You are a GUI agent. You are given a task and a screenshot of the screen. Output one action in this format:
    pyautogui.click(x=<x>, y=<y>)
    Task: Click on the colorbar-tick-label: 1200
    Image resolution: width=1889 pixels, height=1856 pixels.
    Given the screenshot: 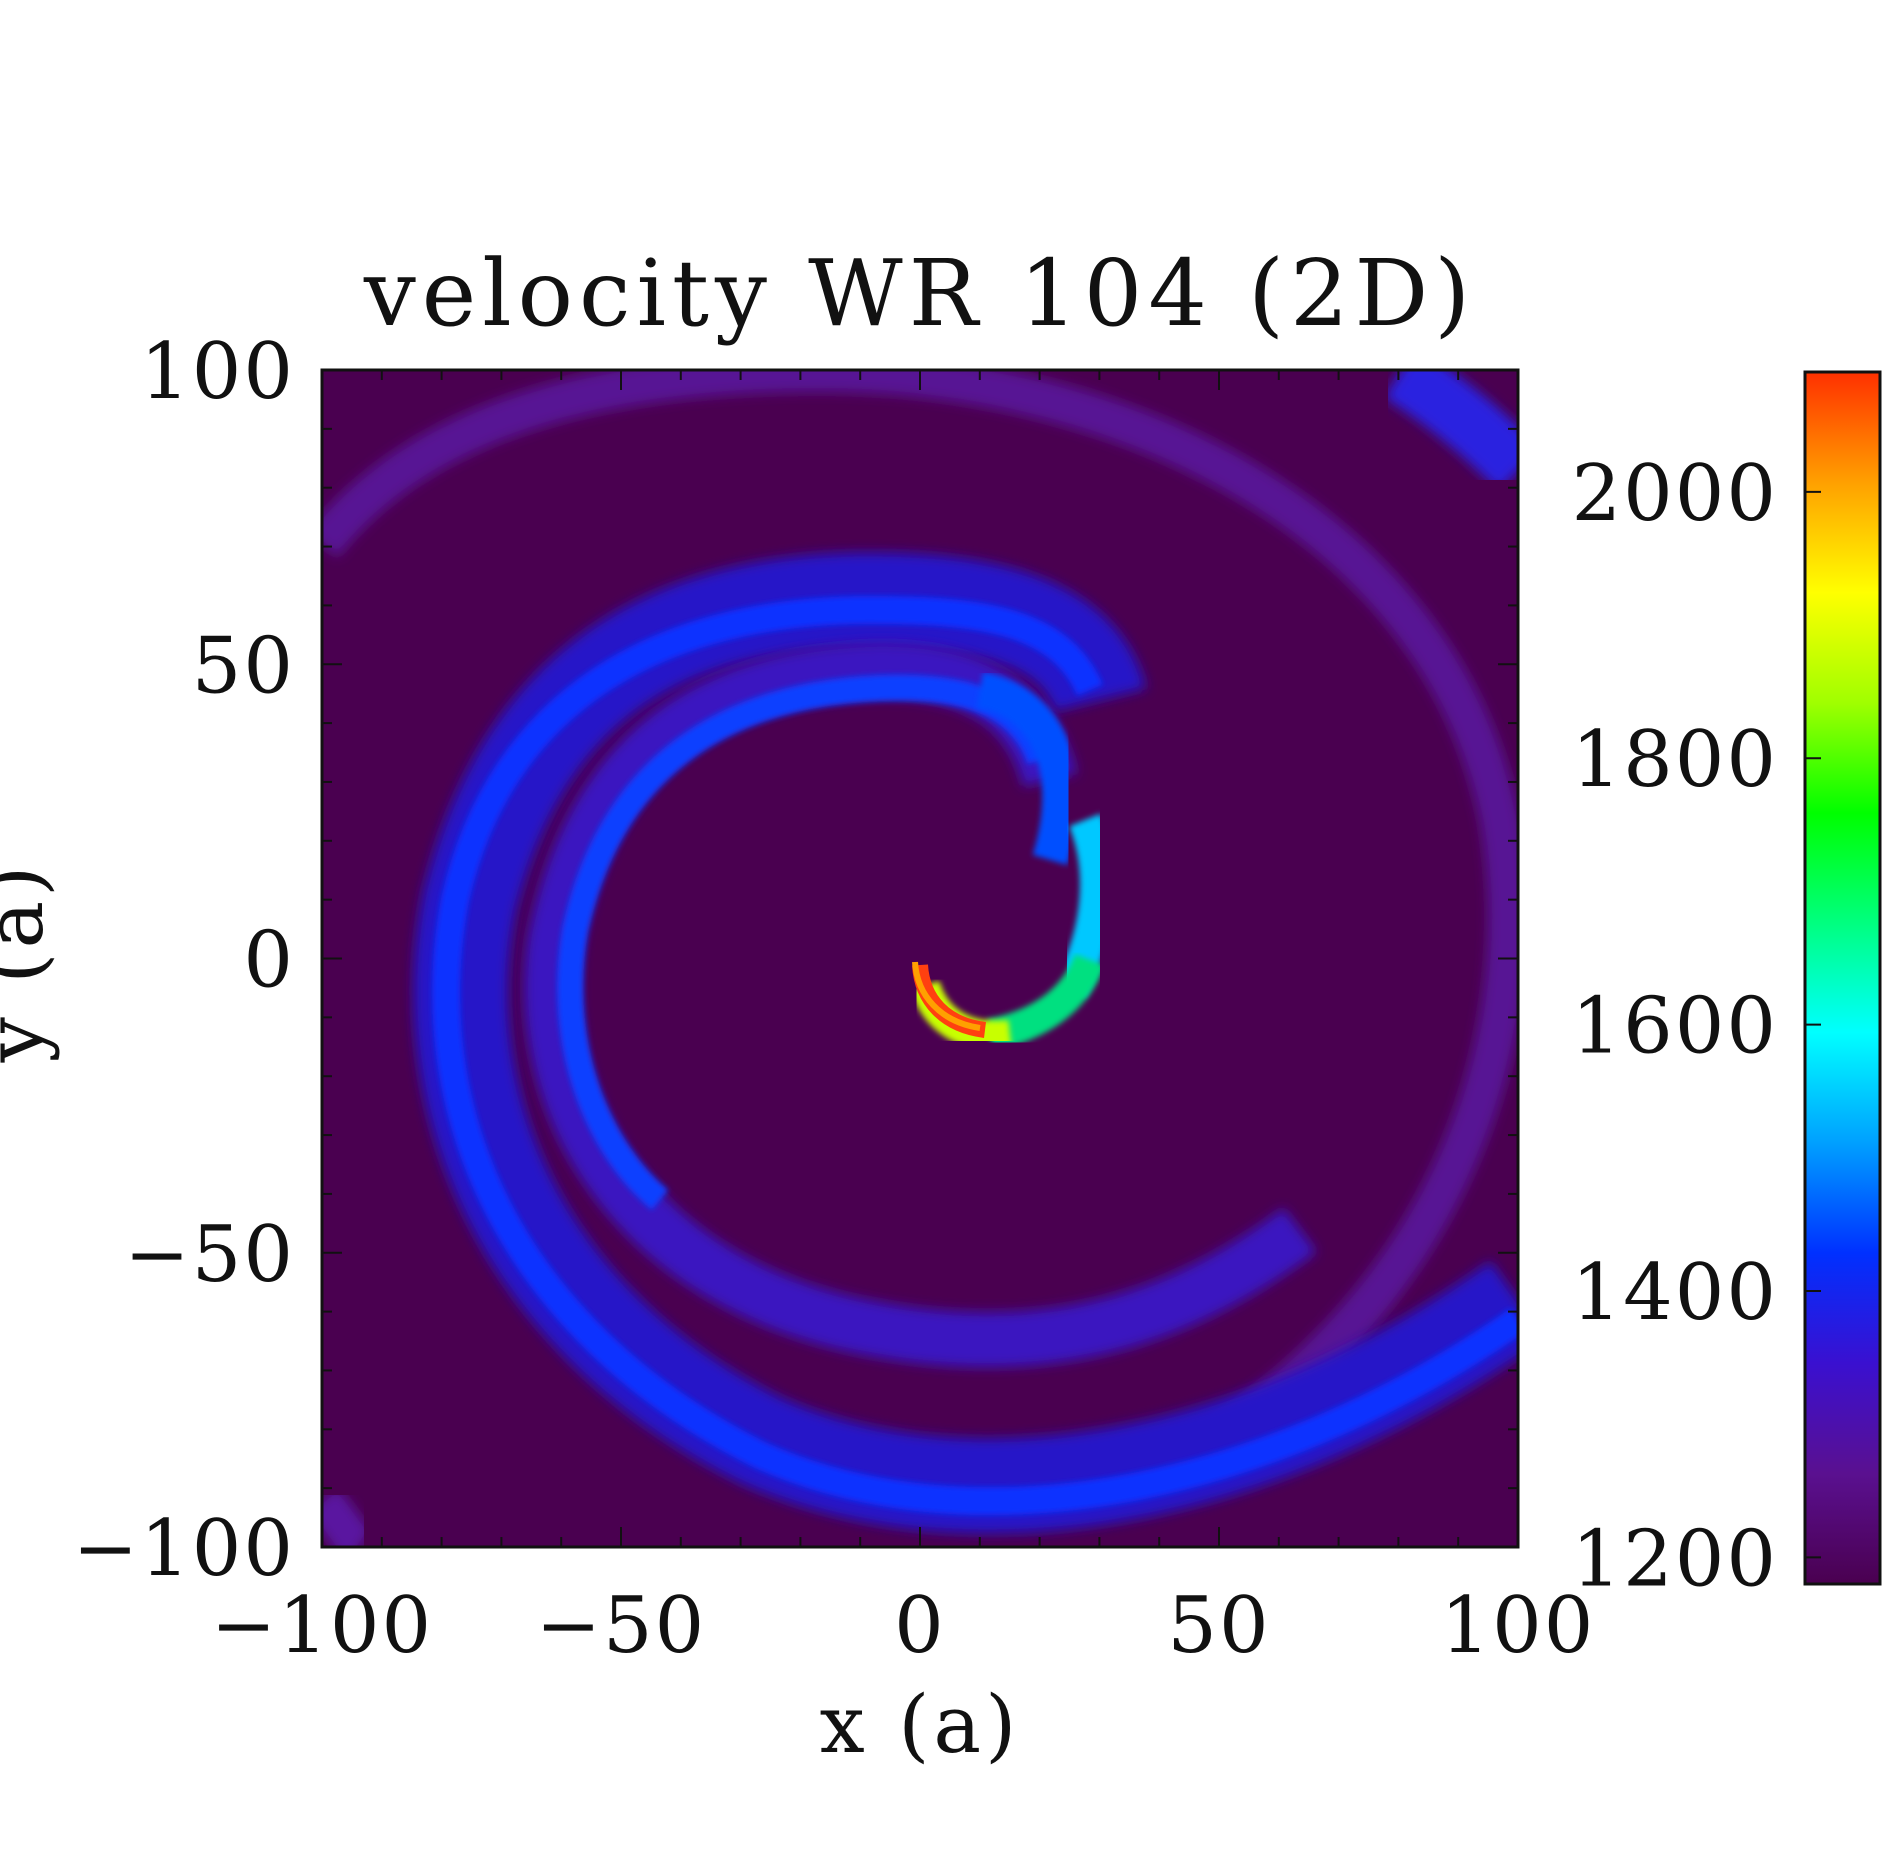 What is the action you would take?
    pyautogui.click(x=1674, y=1559)
    